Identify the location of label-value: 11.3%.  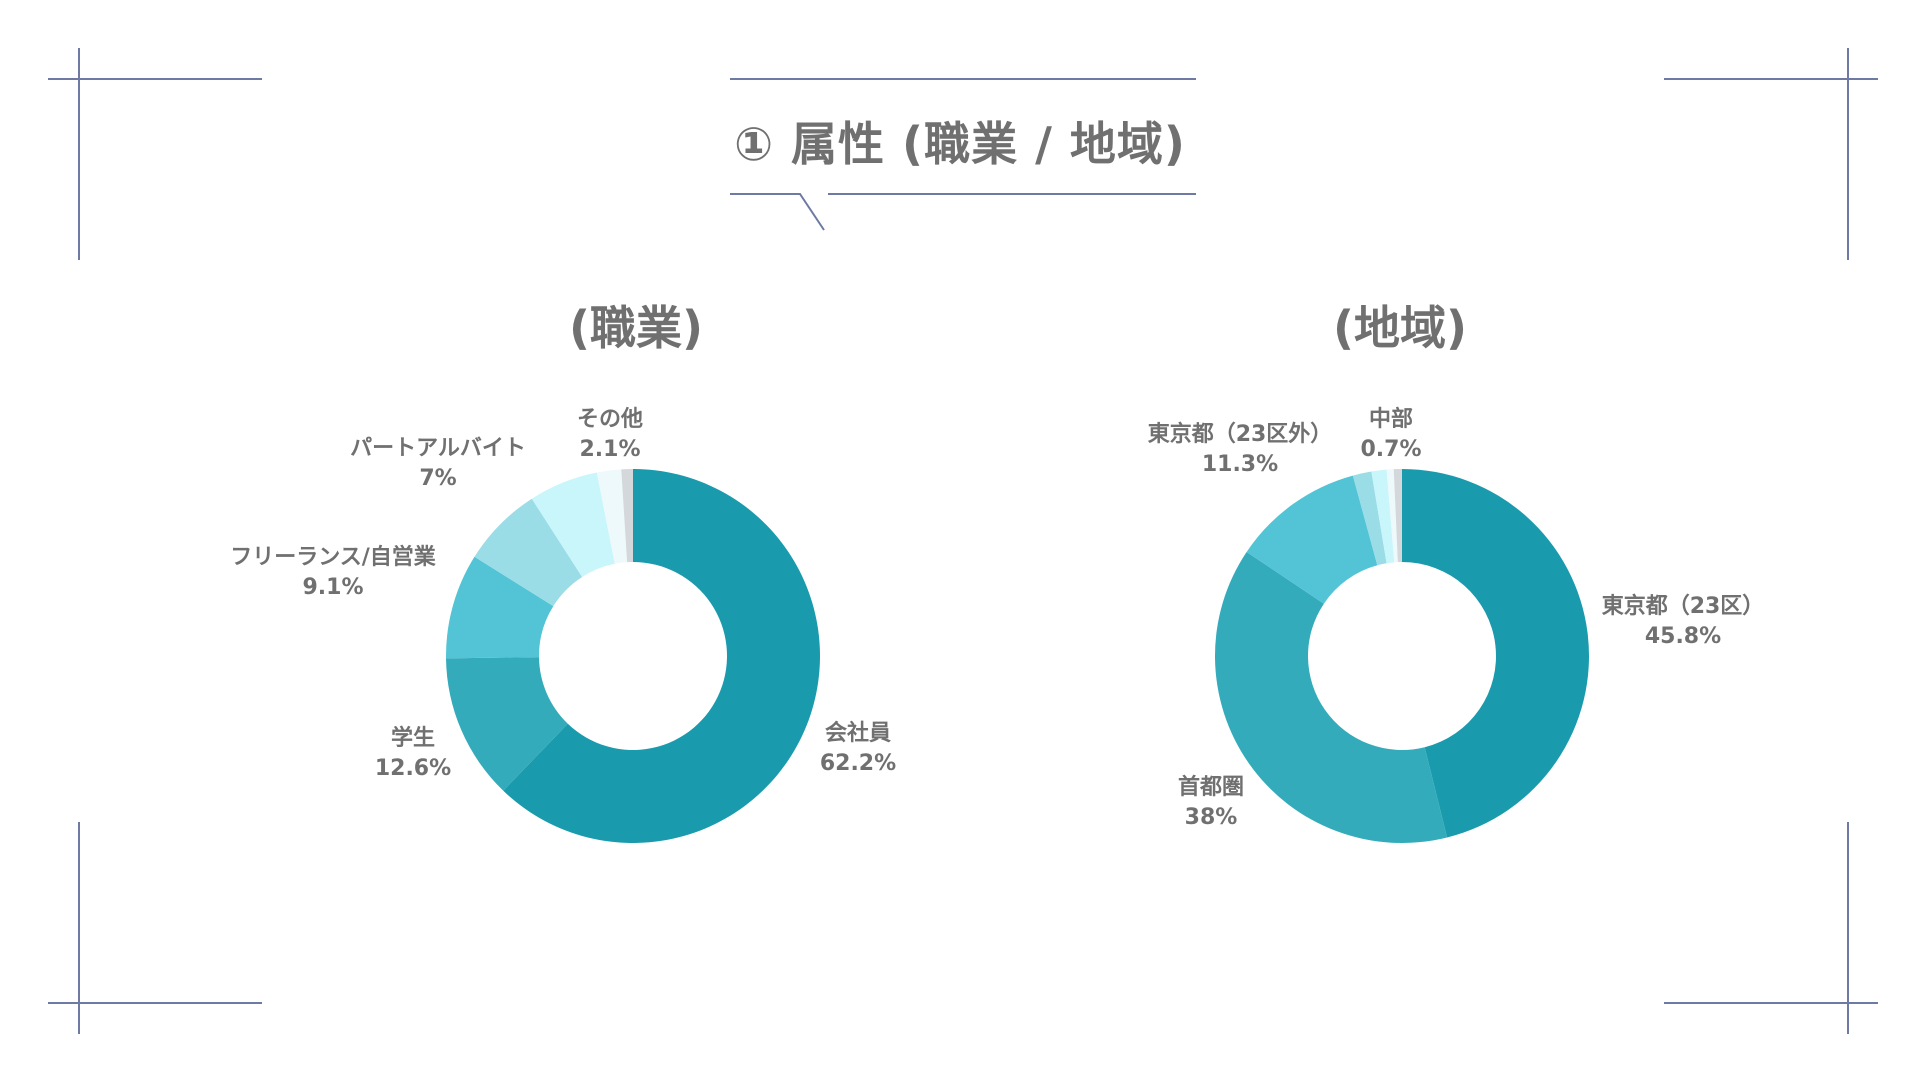
(1240, 464).